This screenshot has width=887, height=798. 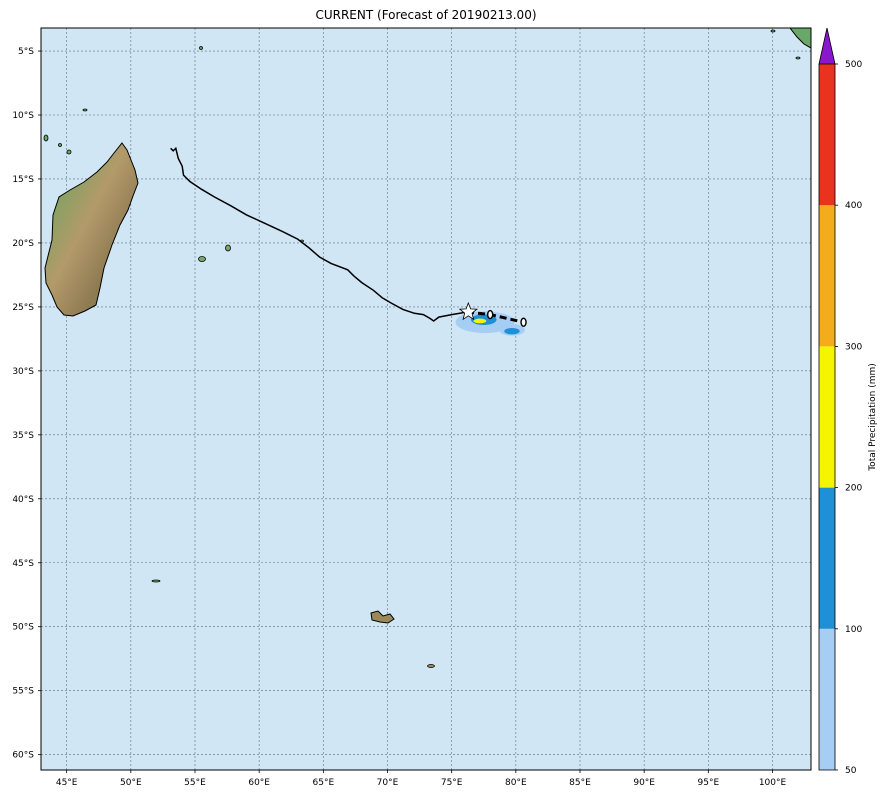 I want to click on kerguelen-islands, so click(x=382, y=617).